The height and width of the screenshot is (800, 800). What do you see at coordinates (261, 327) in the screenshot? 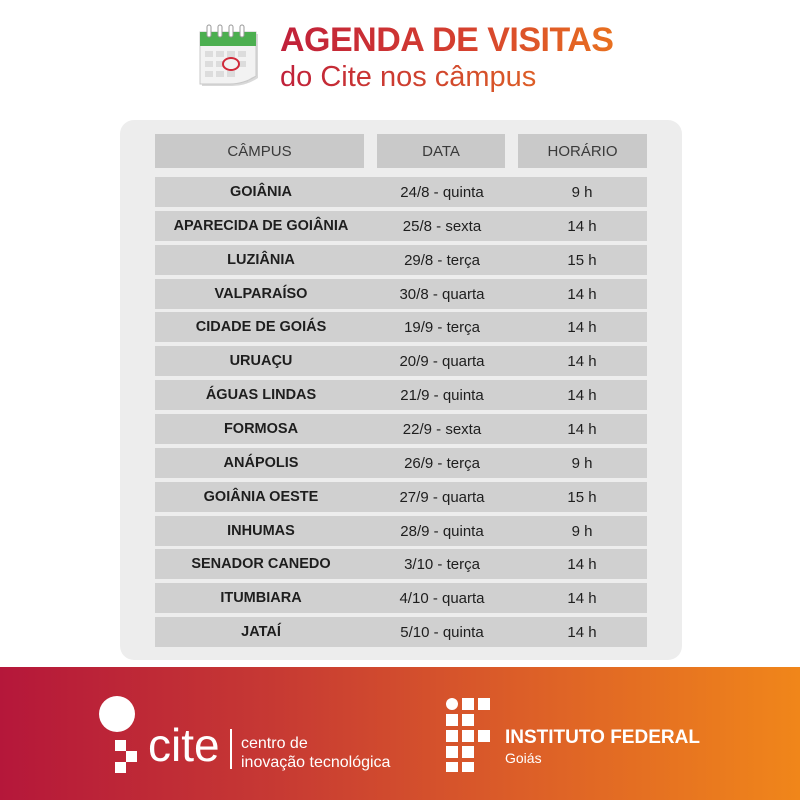
I see `campus-cell: CIDADE DE GOIÁS` at bounding box center [261, 327].